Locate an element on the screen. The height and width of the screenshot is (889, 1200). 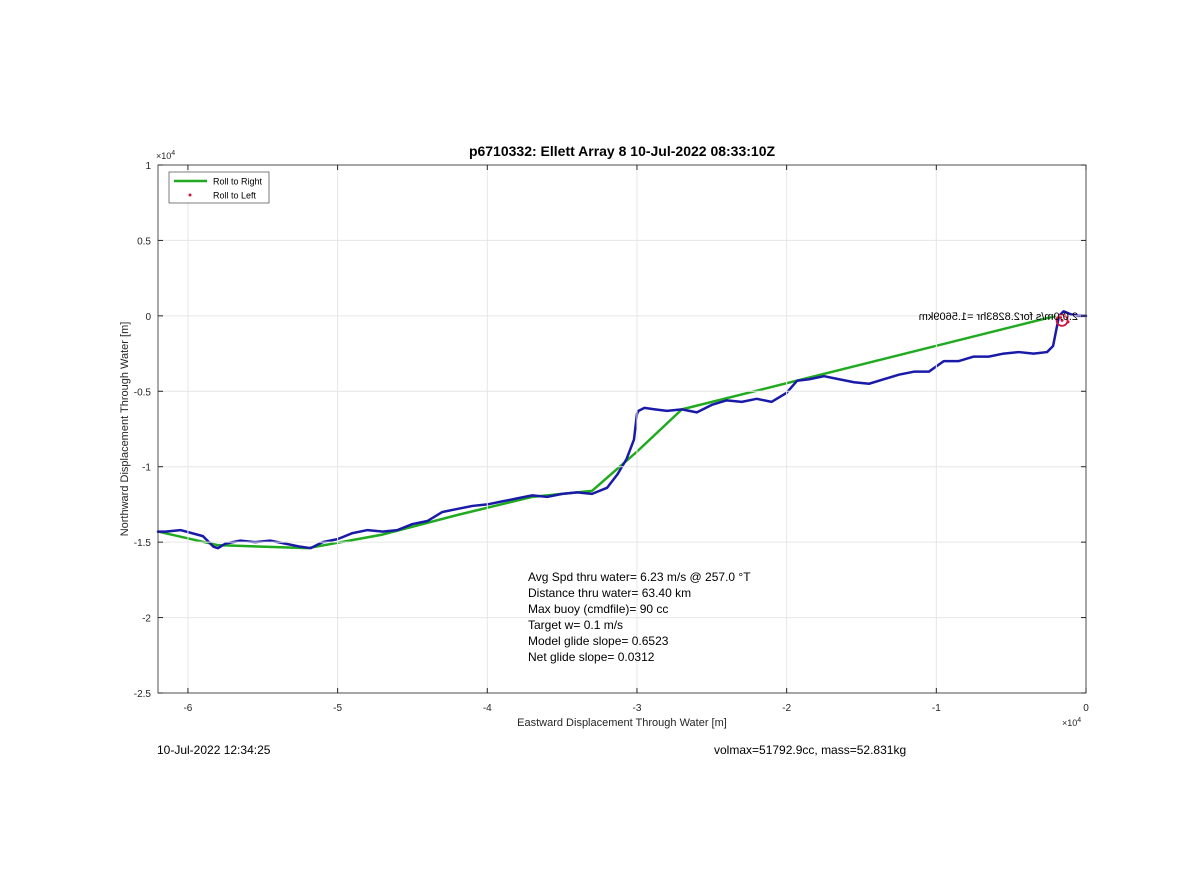
x-tick-label: 0 is located at coordinates (1086, 708).